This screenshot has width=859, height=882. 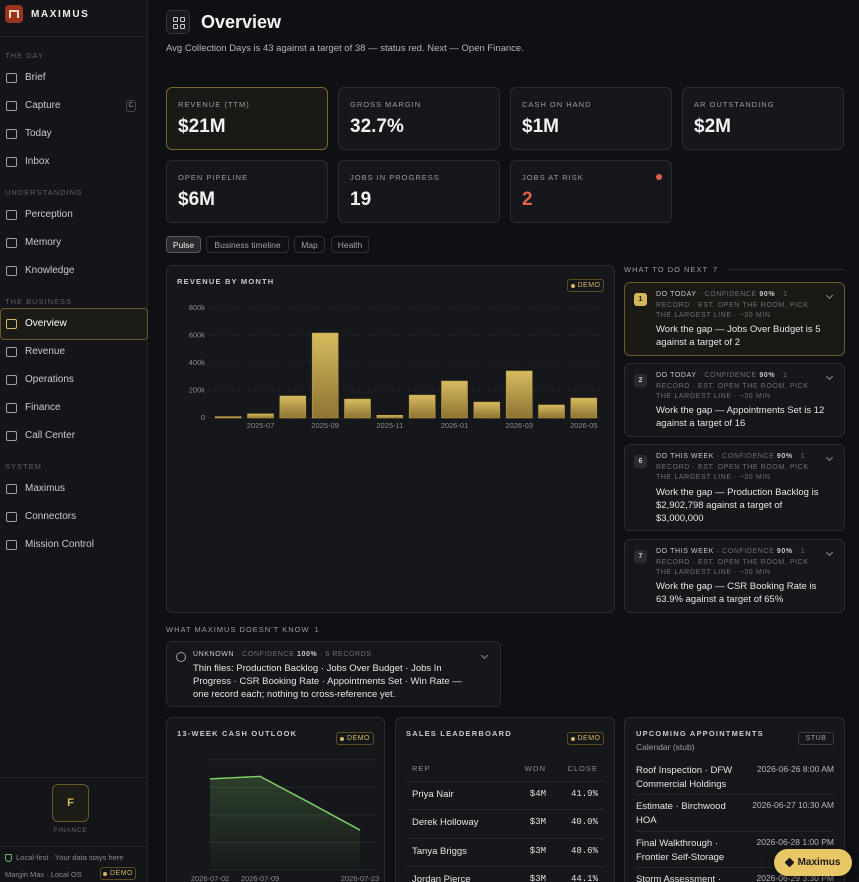 What do you see at coordinates (49, 214) in the screenshot?
I see `nav-item: Perception` at bounding box center [49, 214].